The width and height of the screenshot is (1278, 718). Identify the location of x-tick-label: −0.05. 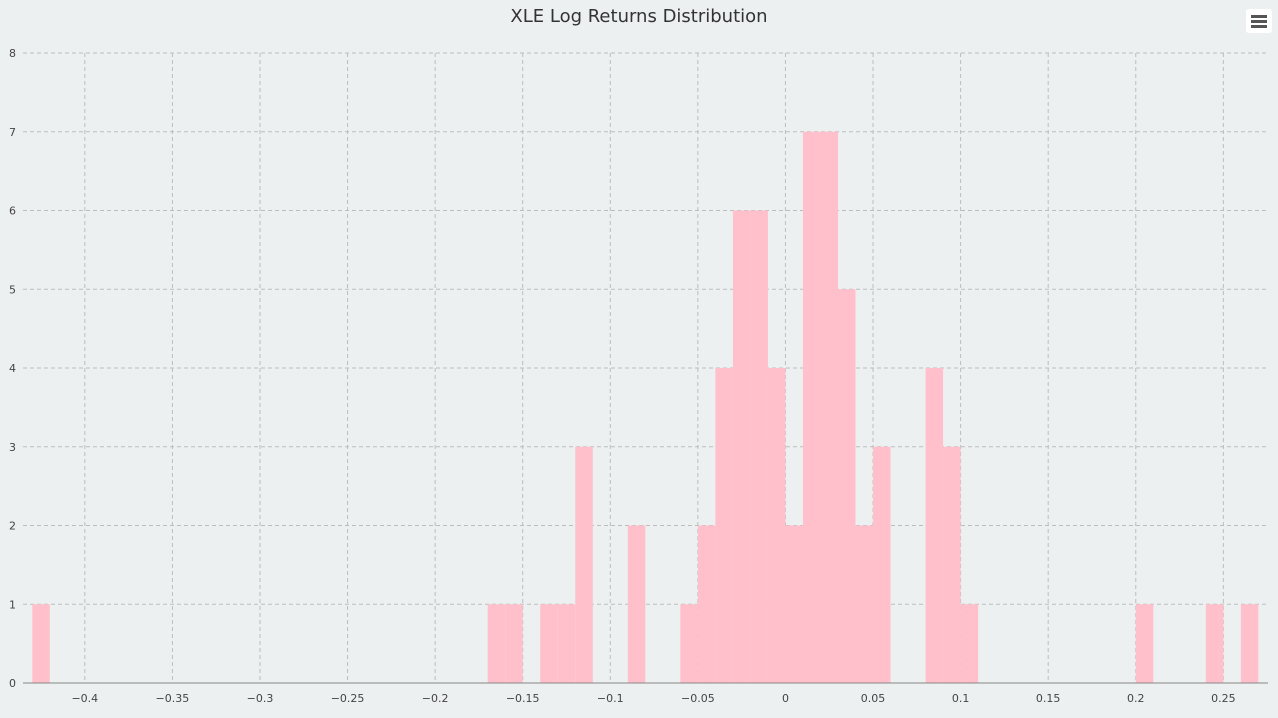
(698, 698).